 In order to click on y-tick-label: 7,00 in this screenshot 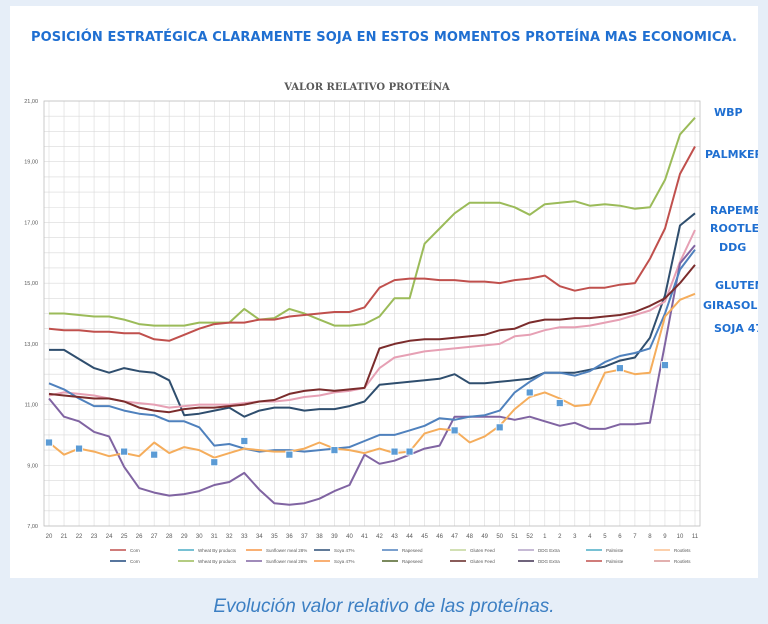, I will do `click(32, 527)`.